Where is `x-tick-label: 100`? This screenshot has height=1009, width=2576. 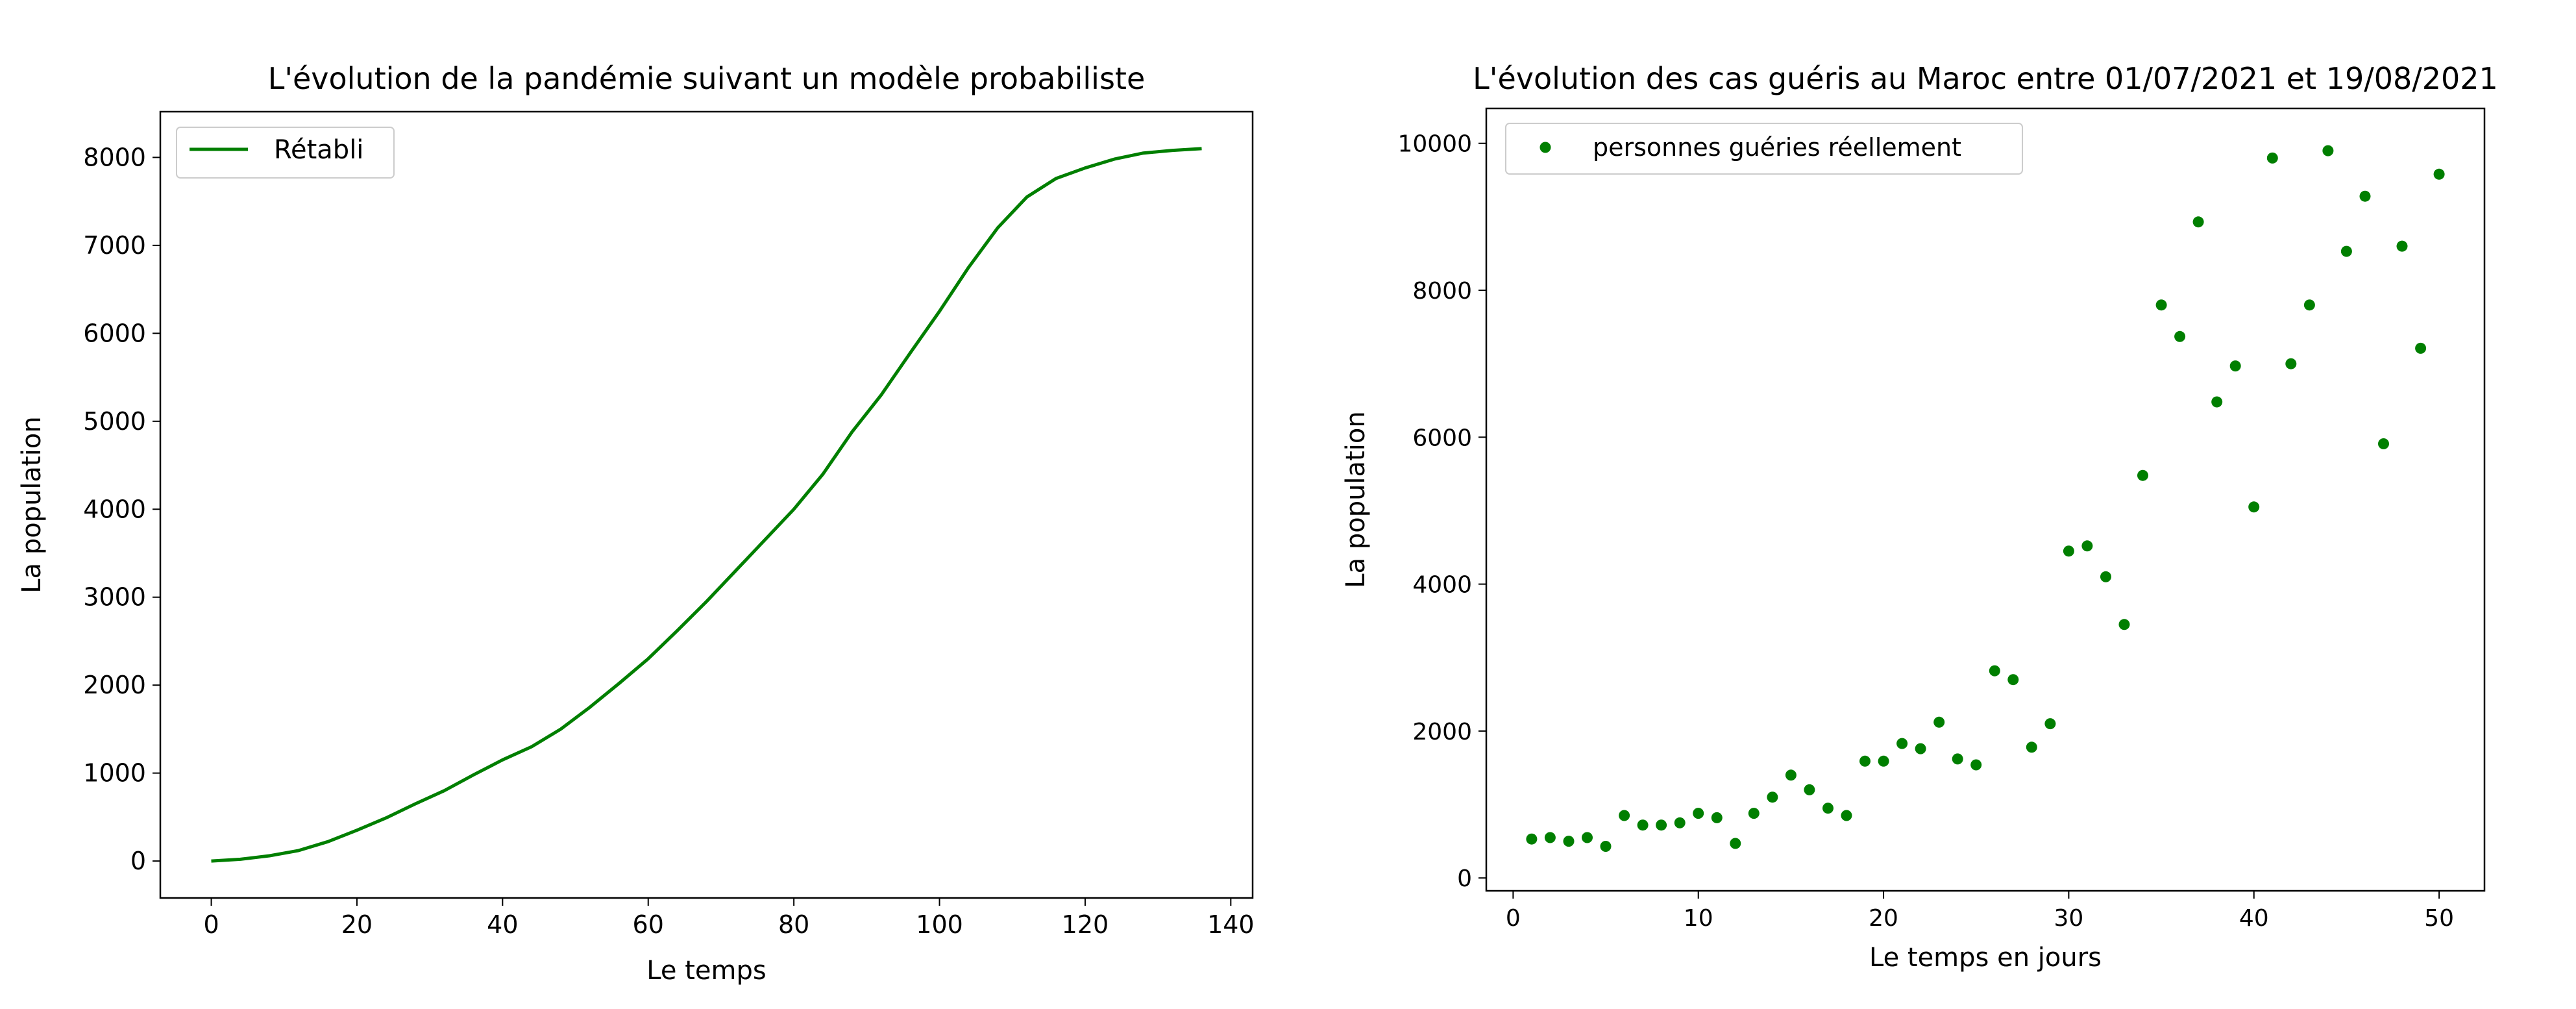
x-tick-label: 100 is located at coordinates (939, 924).